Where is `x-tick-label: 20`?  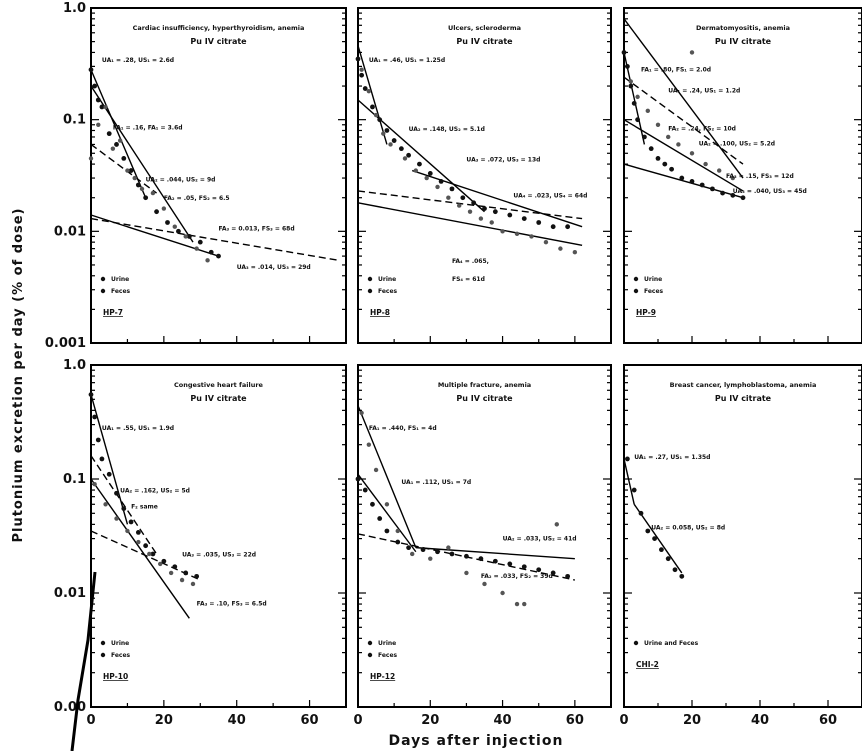
x-tick-label: 20 is located at coordinates (692, 720).